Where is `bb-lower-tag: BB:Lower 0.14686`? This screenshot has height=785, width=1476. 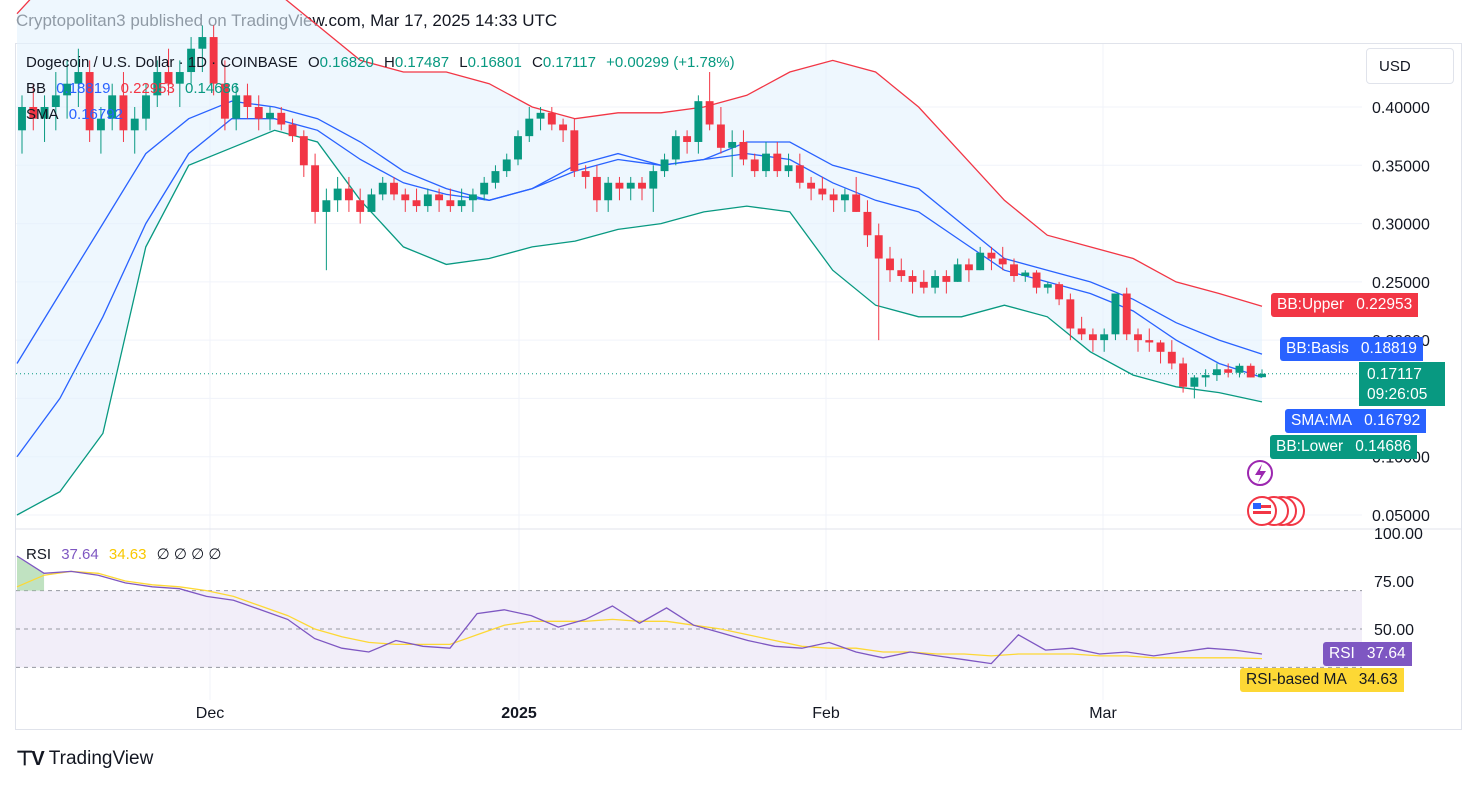
bb-lower-tag: BB:Lower 0.14686 is located at coordinates (1344, 447).